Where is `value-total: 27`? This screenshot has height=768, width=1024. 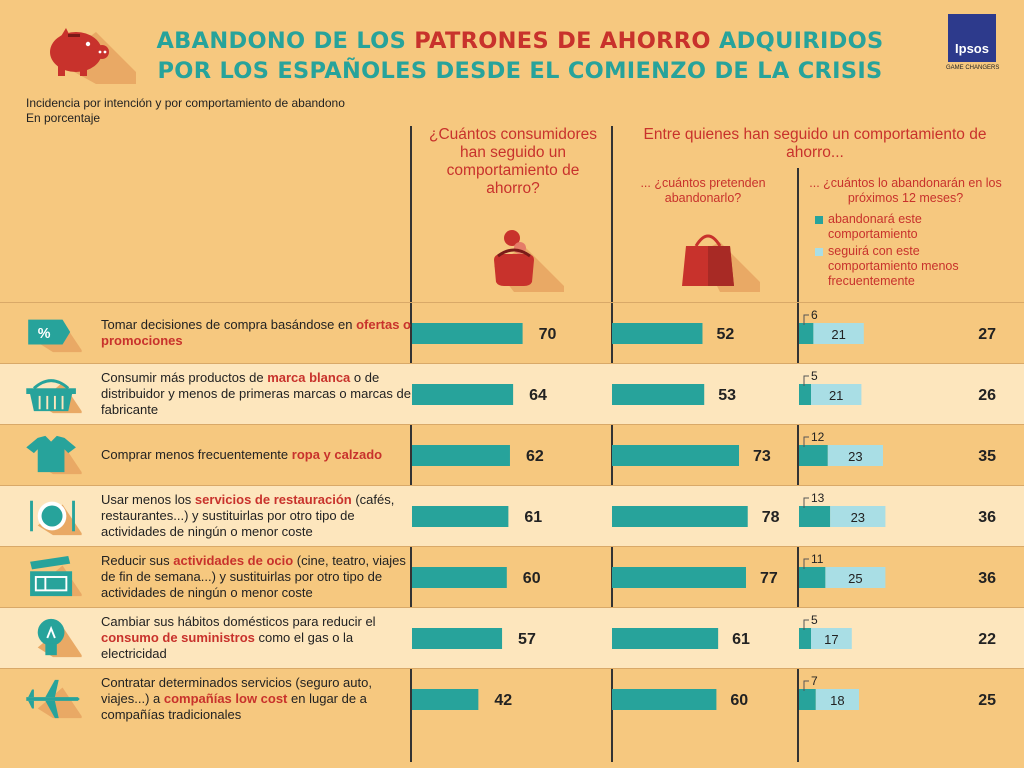 value-total: 27 is located at coordinates (987, 334).